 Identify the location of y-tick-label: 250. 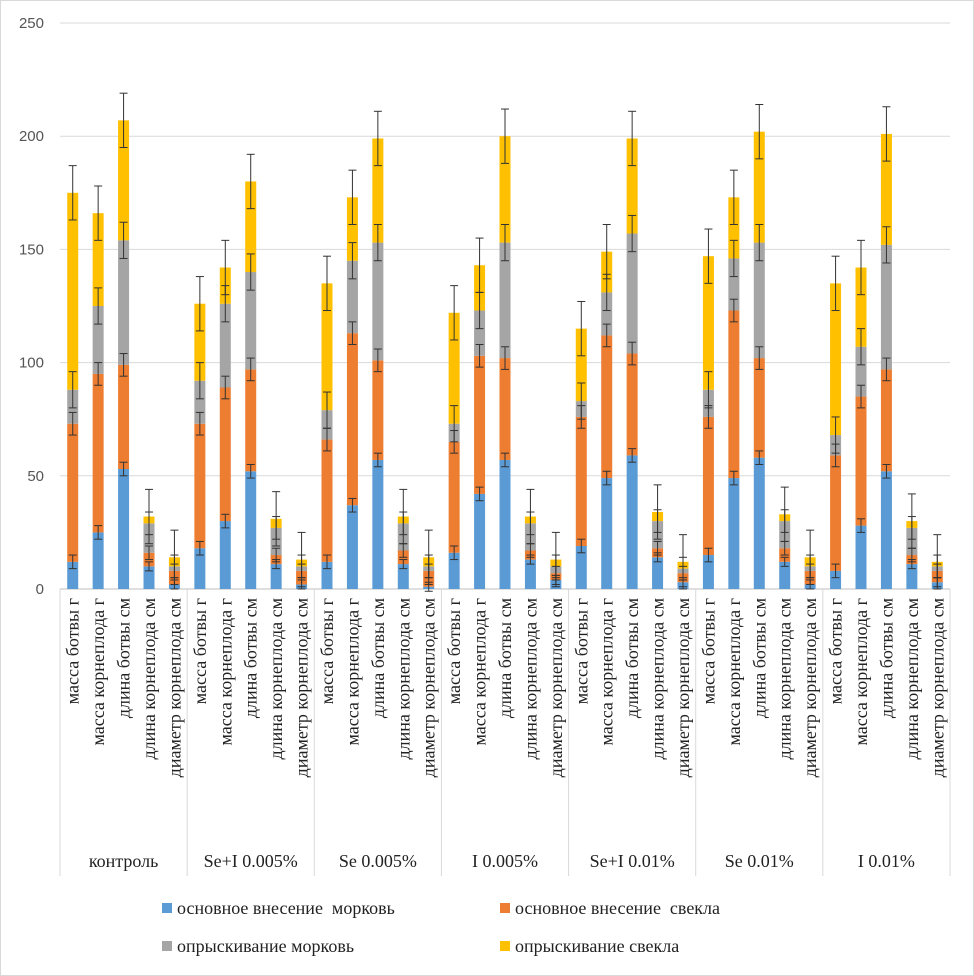
(31, 23).